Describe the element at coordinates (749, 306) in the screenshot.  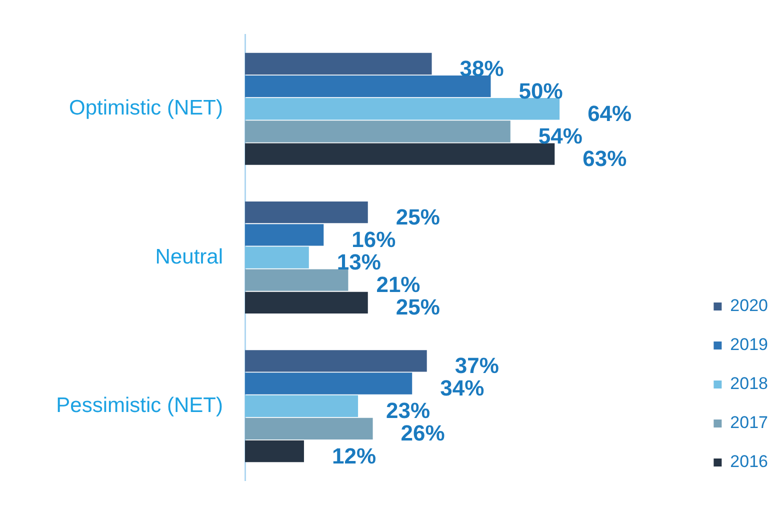
I see `legend-label: 2020` at that location.